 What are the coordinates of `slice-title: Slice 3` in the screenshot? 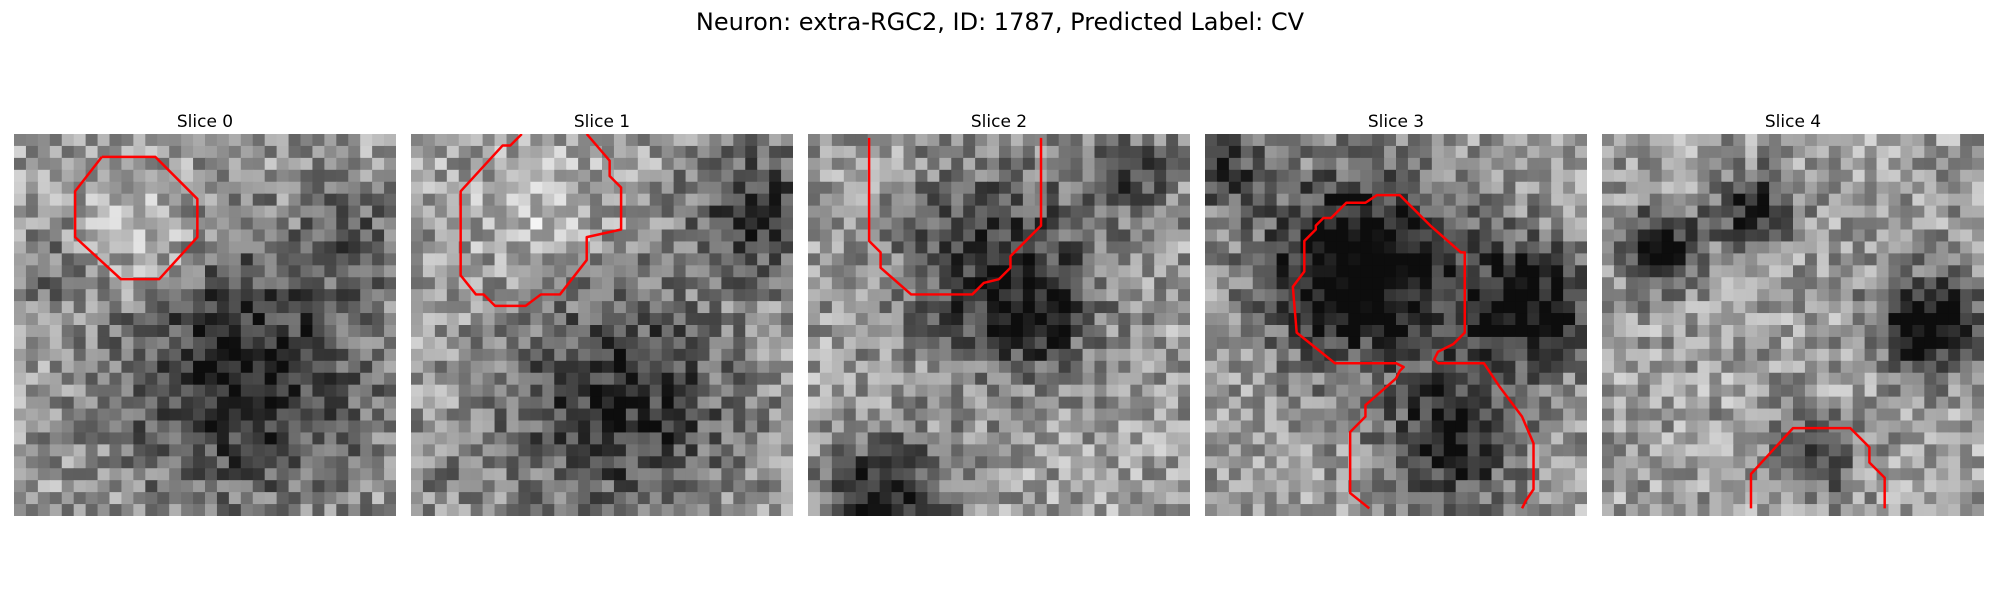 It's located at (1396, 122).